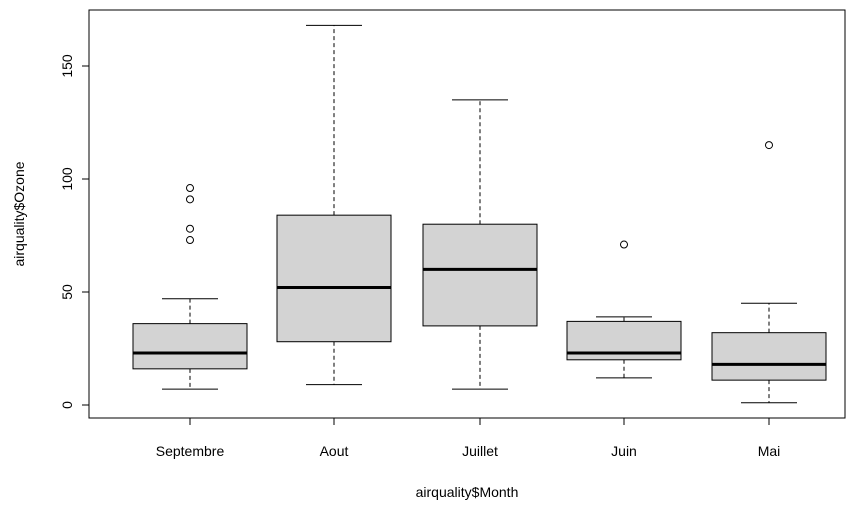 The height and width of the screenshot is (506, 856). I want to click on y-tick-label: 50, so click(67, 292).